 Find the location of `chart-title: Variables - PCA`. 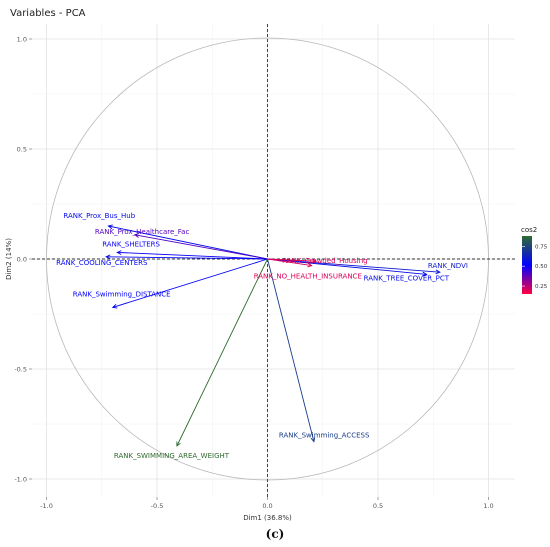

chart-title: Variables - PCA is located at coordinates (48, 13).